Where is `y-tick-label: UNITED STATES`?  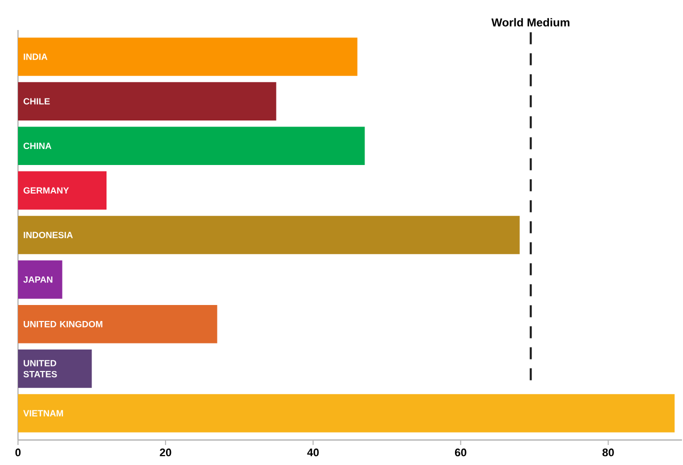
y-tick-label: UNITED STATES is located at coordinates (40, 369).